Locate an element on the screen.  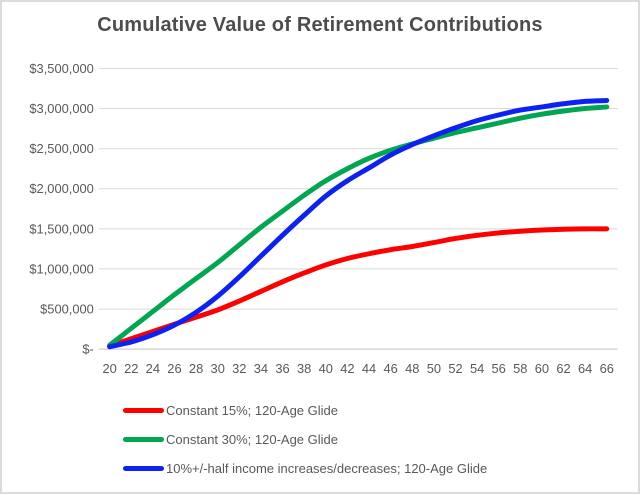
x-axis-label: 50 is located at coordinates (434, 368).